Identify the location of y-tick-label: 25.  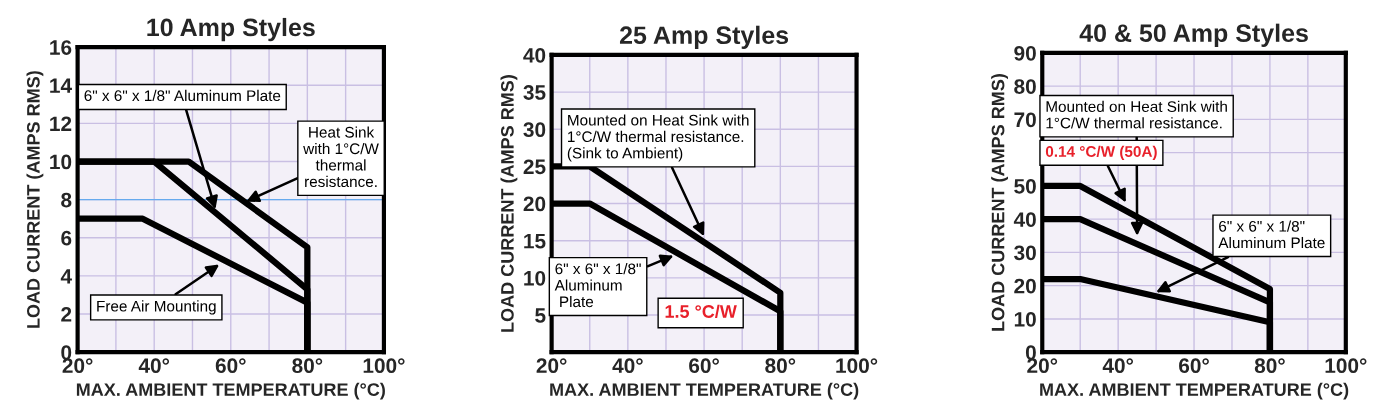
(534, 167).